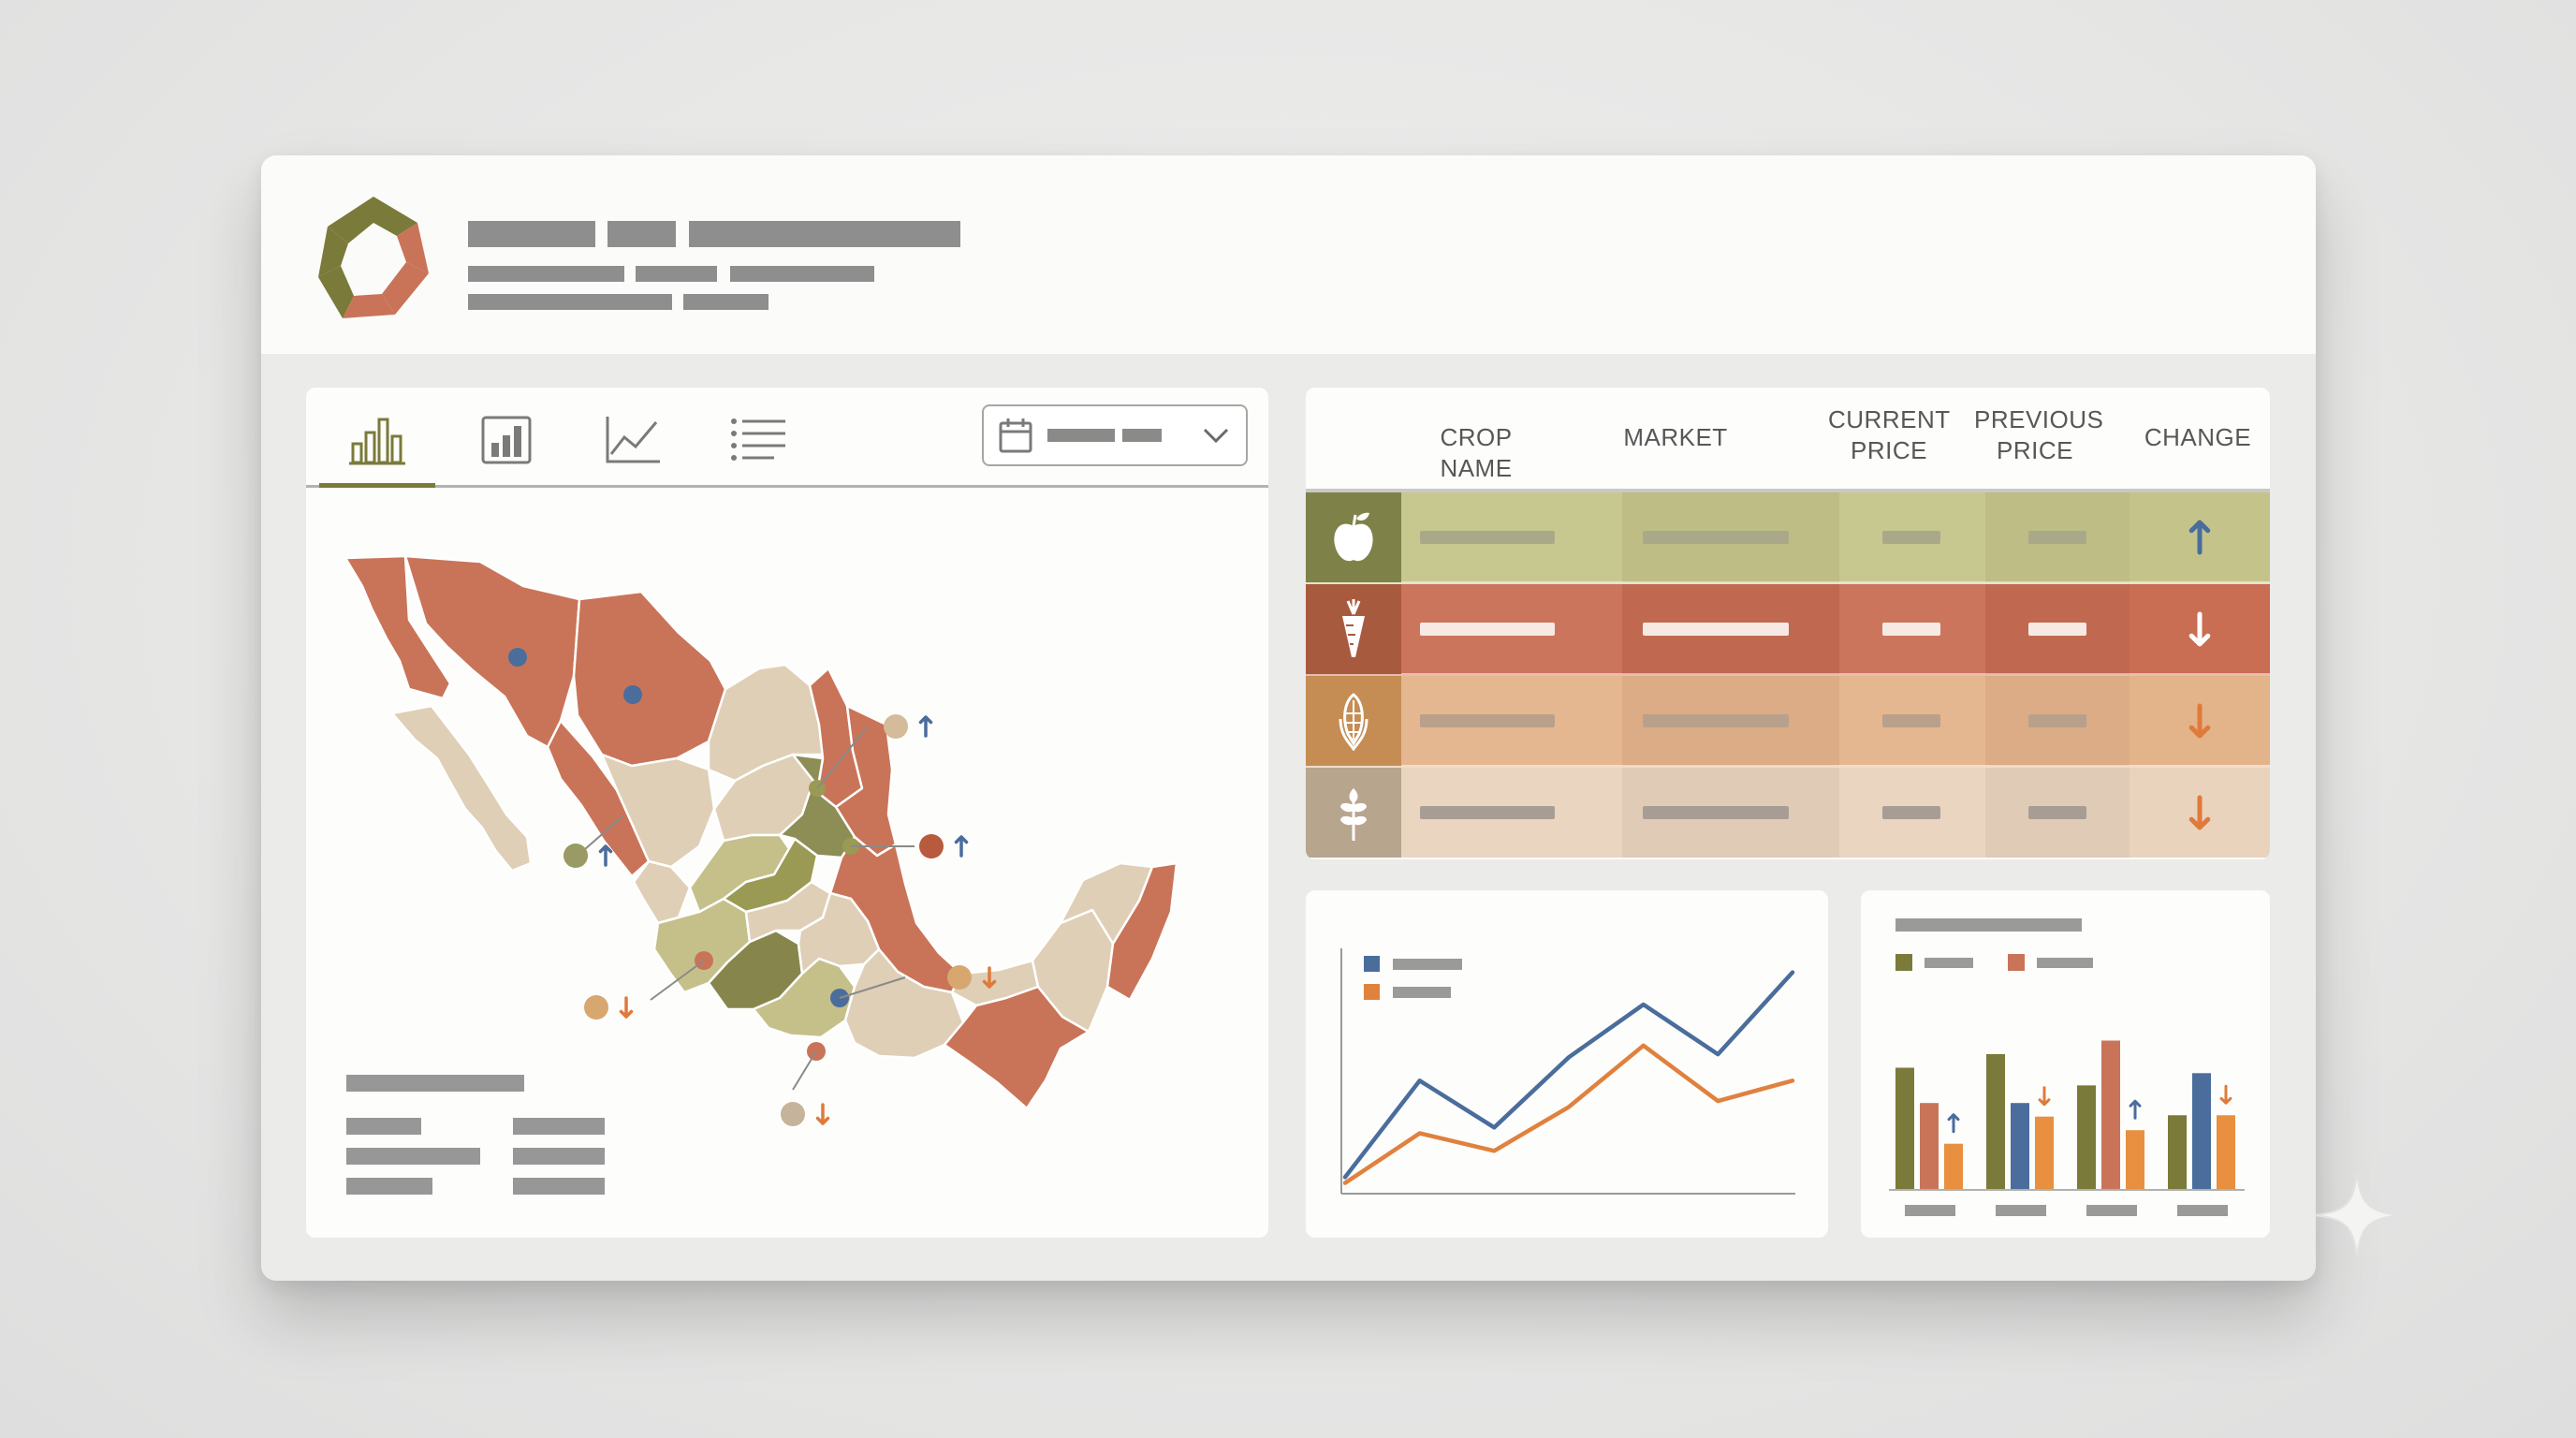  I want to click on column-header-current-price: CURRENT PRICE, so click(1889, 434).